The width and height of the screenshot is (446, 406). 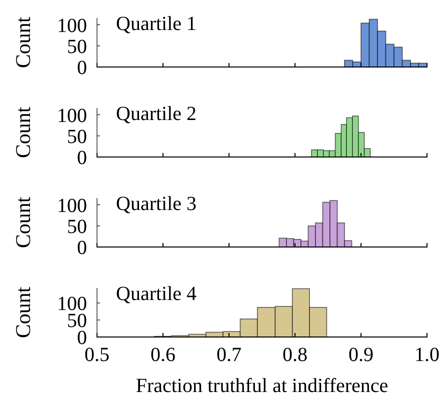 I want to click on chart-title: Quartile 1, so click(x=156, y=24).